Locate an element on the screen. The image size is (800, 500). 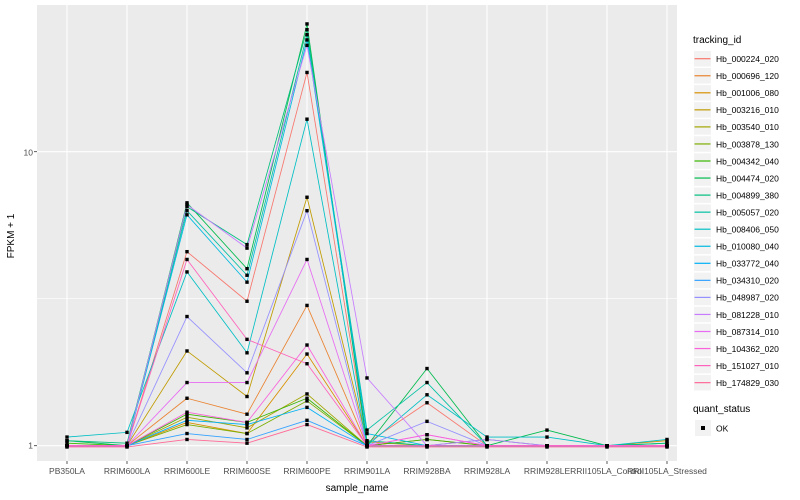
legend-item-label: Hb_008406_050 is located at coordinates (747, 230).